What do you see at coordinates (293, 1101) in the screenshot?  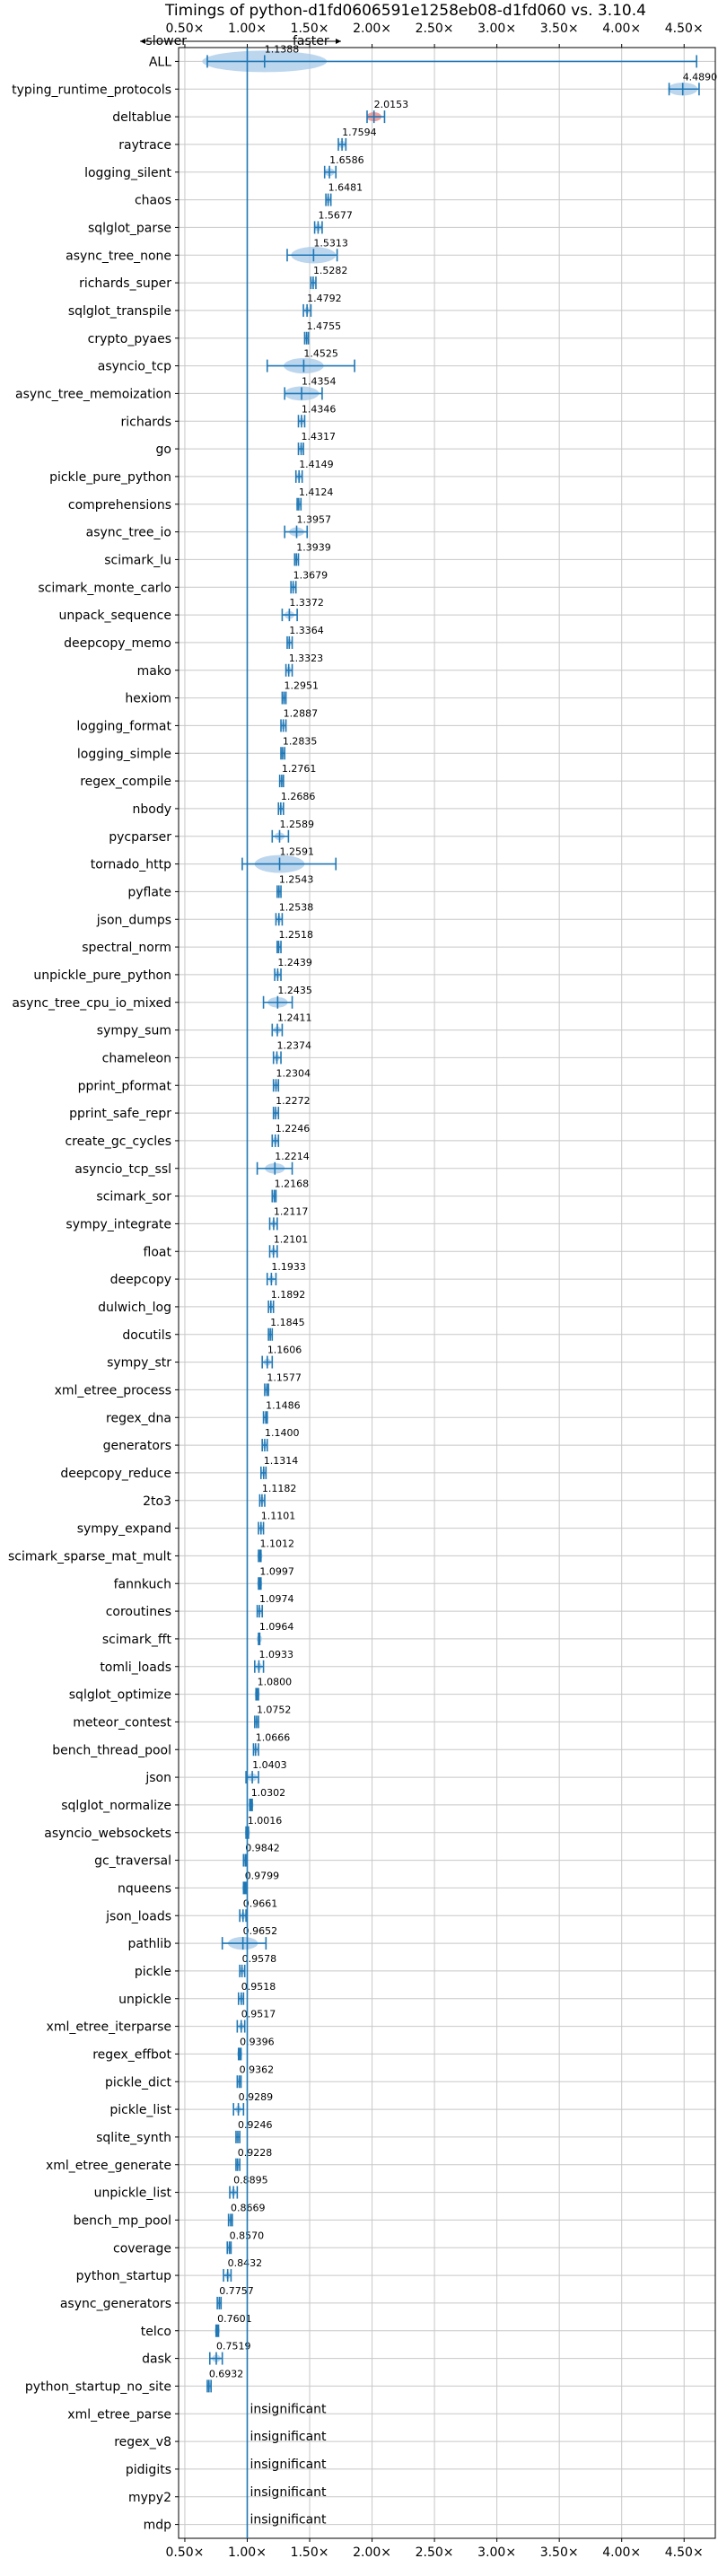 I see `value-label: 1.2272` at bounding box center [293, 1101].